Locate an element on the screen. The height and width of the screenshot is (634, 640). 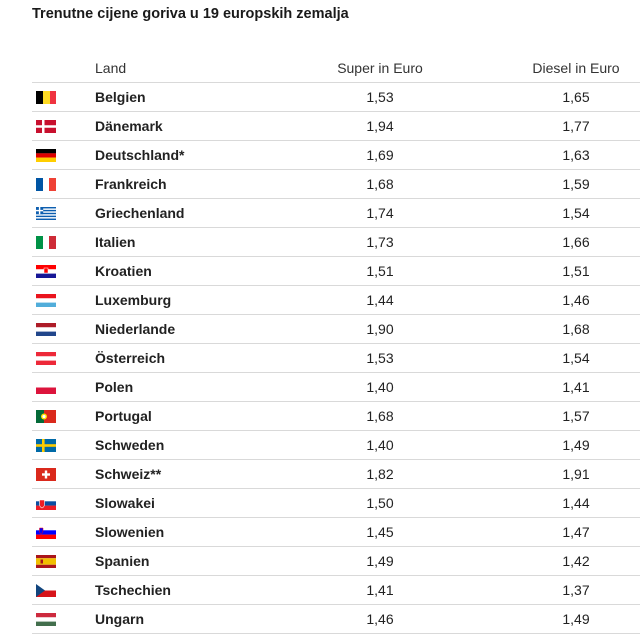
super-price: 1,49 is located at coordinates (380, 561).